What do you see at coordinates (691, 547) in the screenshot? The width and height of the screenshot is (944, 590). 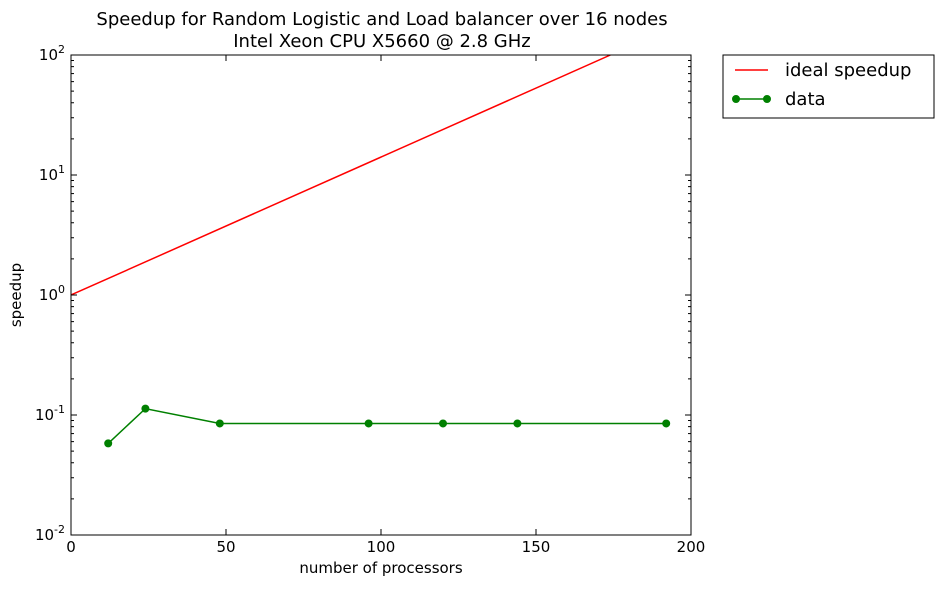 I see `x-tick-label: 200` at bounding box center [691, 547].